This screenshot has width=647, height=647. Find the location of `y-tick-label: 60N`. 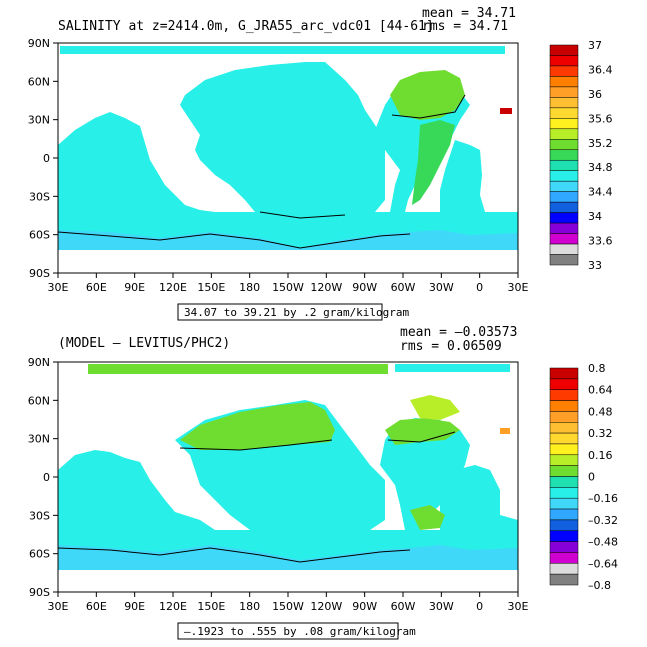

y-tick-label: 60N is located at coordinates (39, 400).